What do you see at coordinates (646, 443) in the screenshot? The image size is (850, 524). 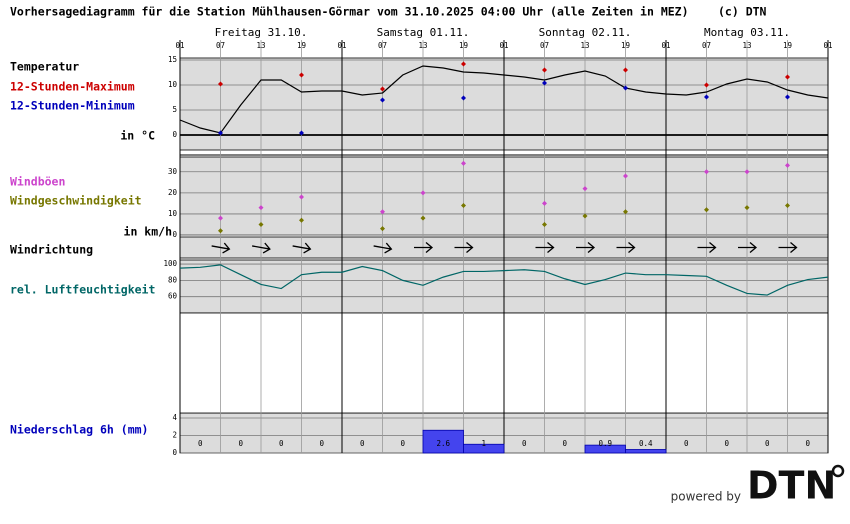 I see `data-label: 0.4` at bounding box center [646, 443].